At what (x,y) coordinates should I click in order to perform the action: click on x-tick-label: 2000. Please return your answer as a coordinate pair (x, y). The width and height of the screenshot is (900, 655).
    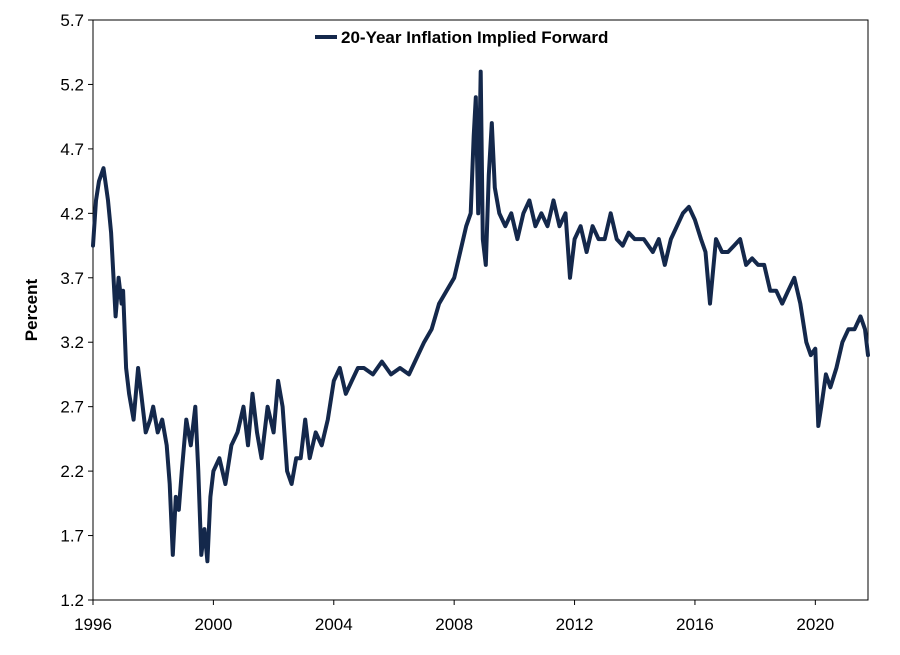
    Looking at the image, I should click on (213, 624).